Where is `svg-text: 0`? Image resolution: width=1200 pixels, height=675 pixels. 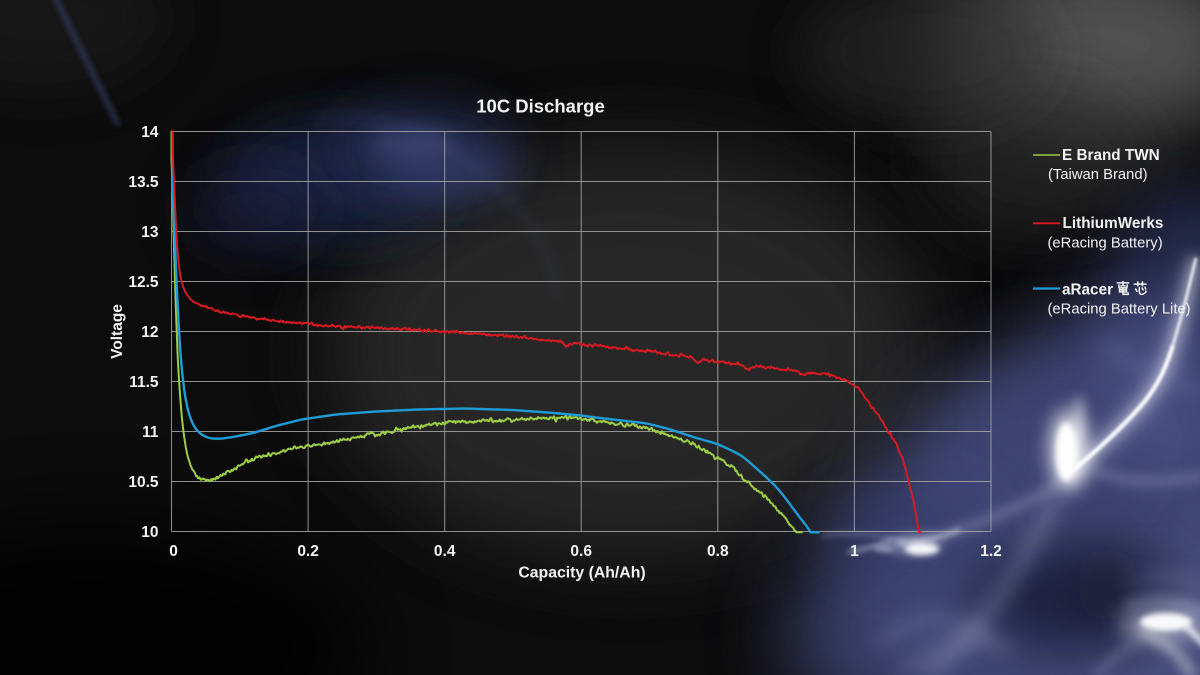 svg-text: 0 is located at coordinates (173, 551).